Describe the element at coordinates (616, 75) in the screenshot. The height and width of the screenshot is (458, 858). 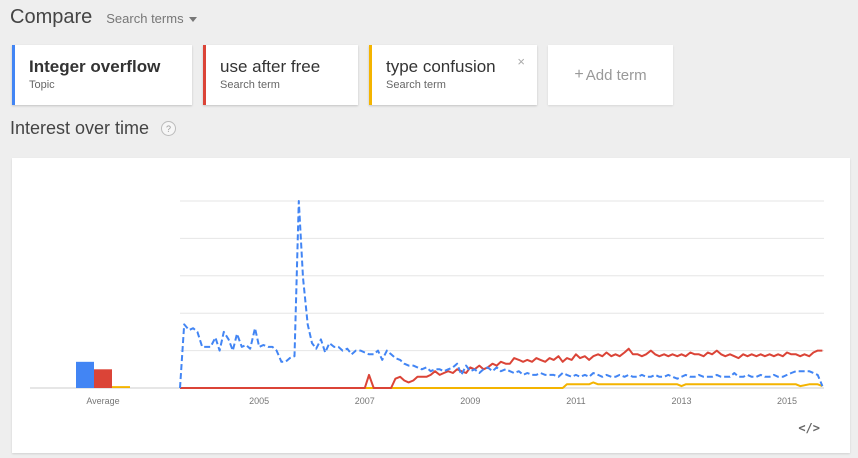
I see `add-term-label: Add term` at that location.